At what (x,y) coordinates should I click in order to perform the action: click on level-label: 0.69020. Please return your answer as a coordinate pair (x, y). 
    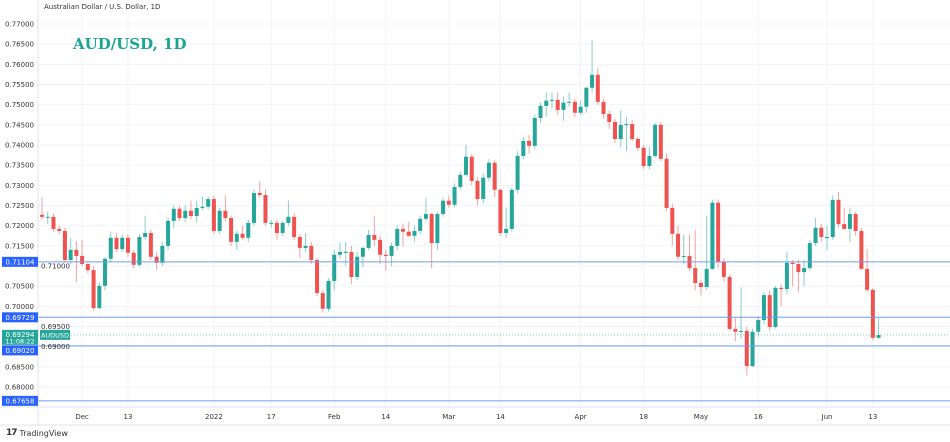
    Looking at the image, I should click on (20, 351).